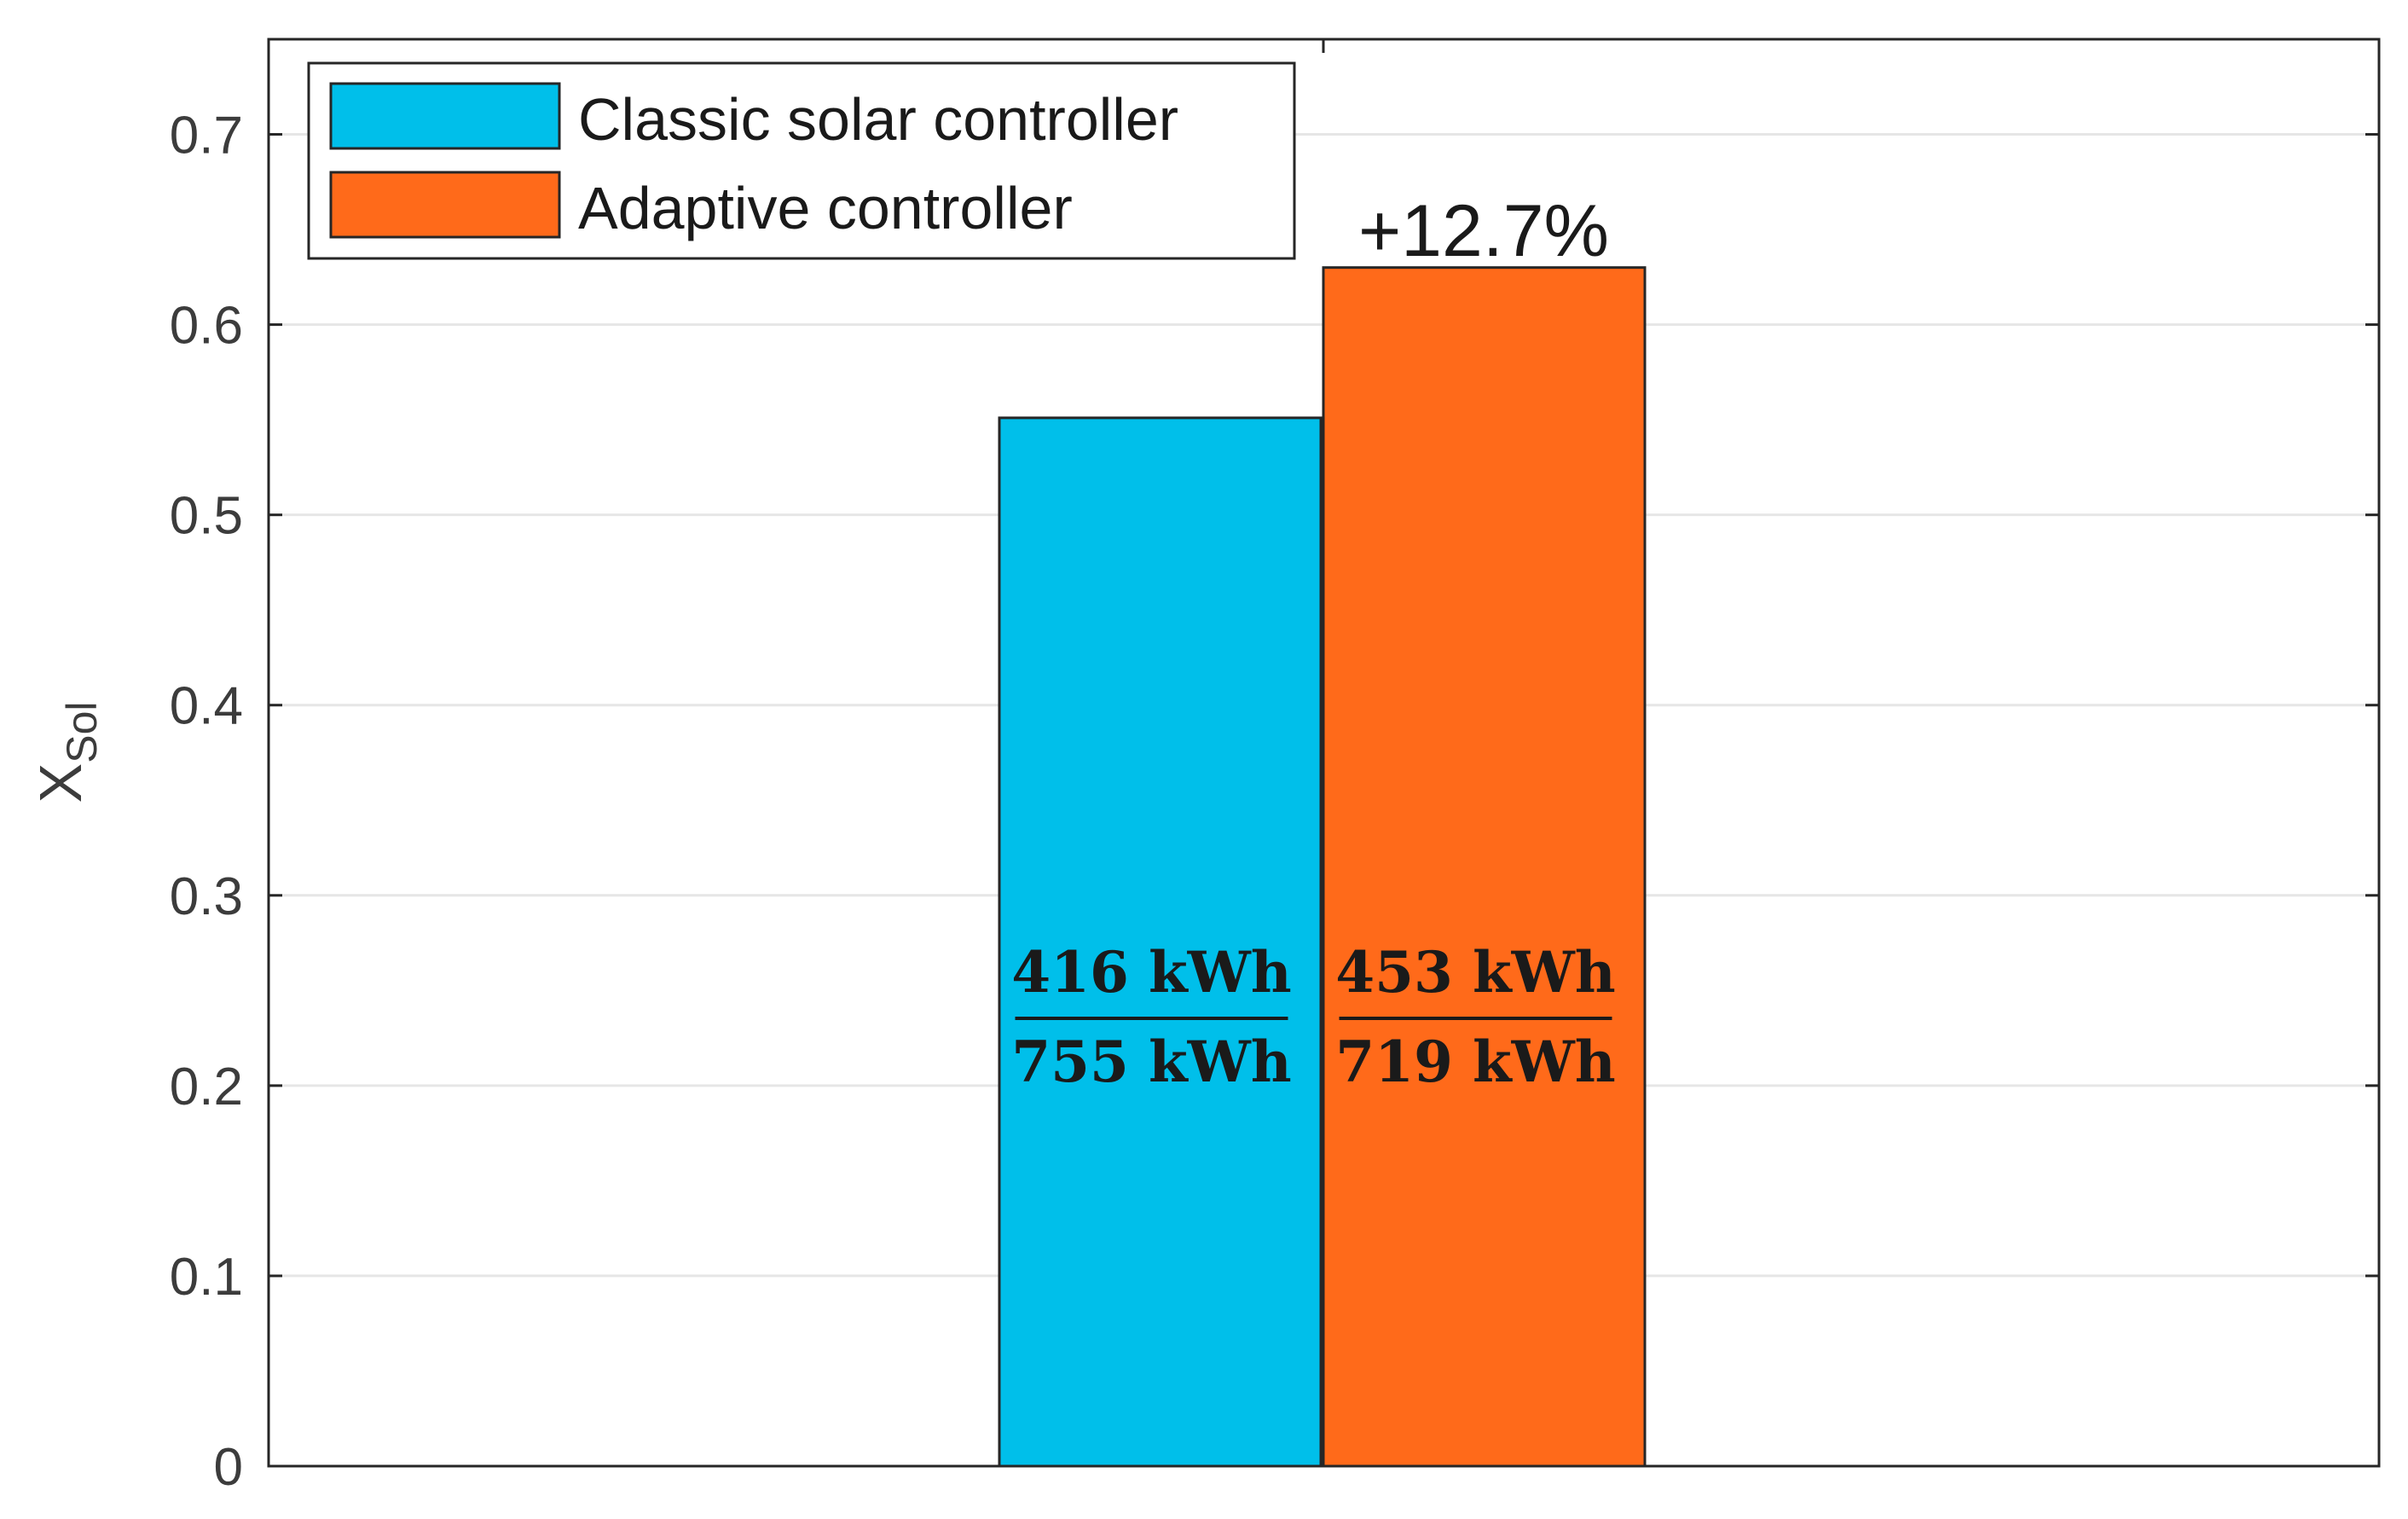  I want to click on bar-label-numerator-0: 416 kWh, so click(1151, 972).